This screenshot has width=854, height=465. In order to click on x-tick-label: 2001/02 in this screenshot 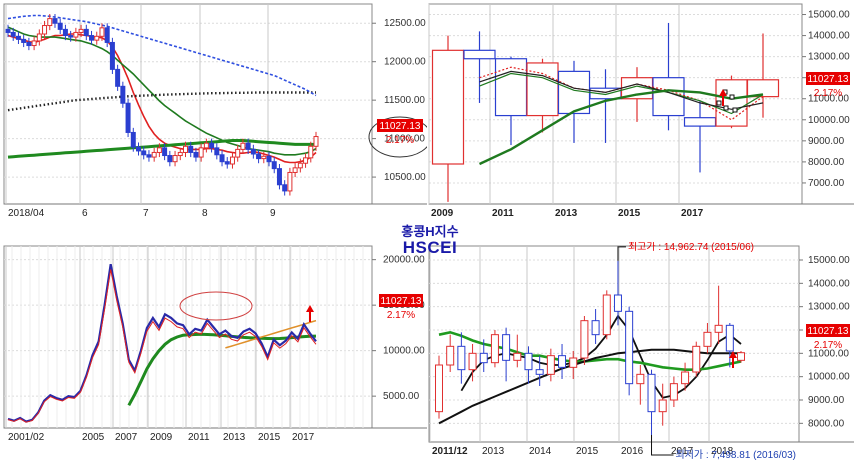, I will do `click(26, 437)`.